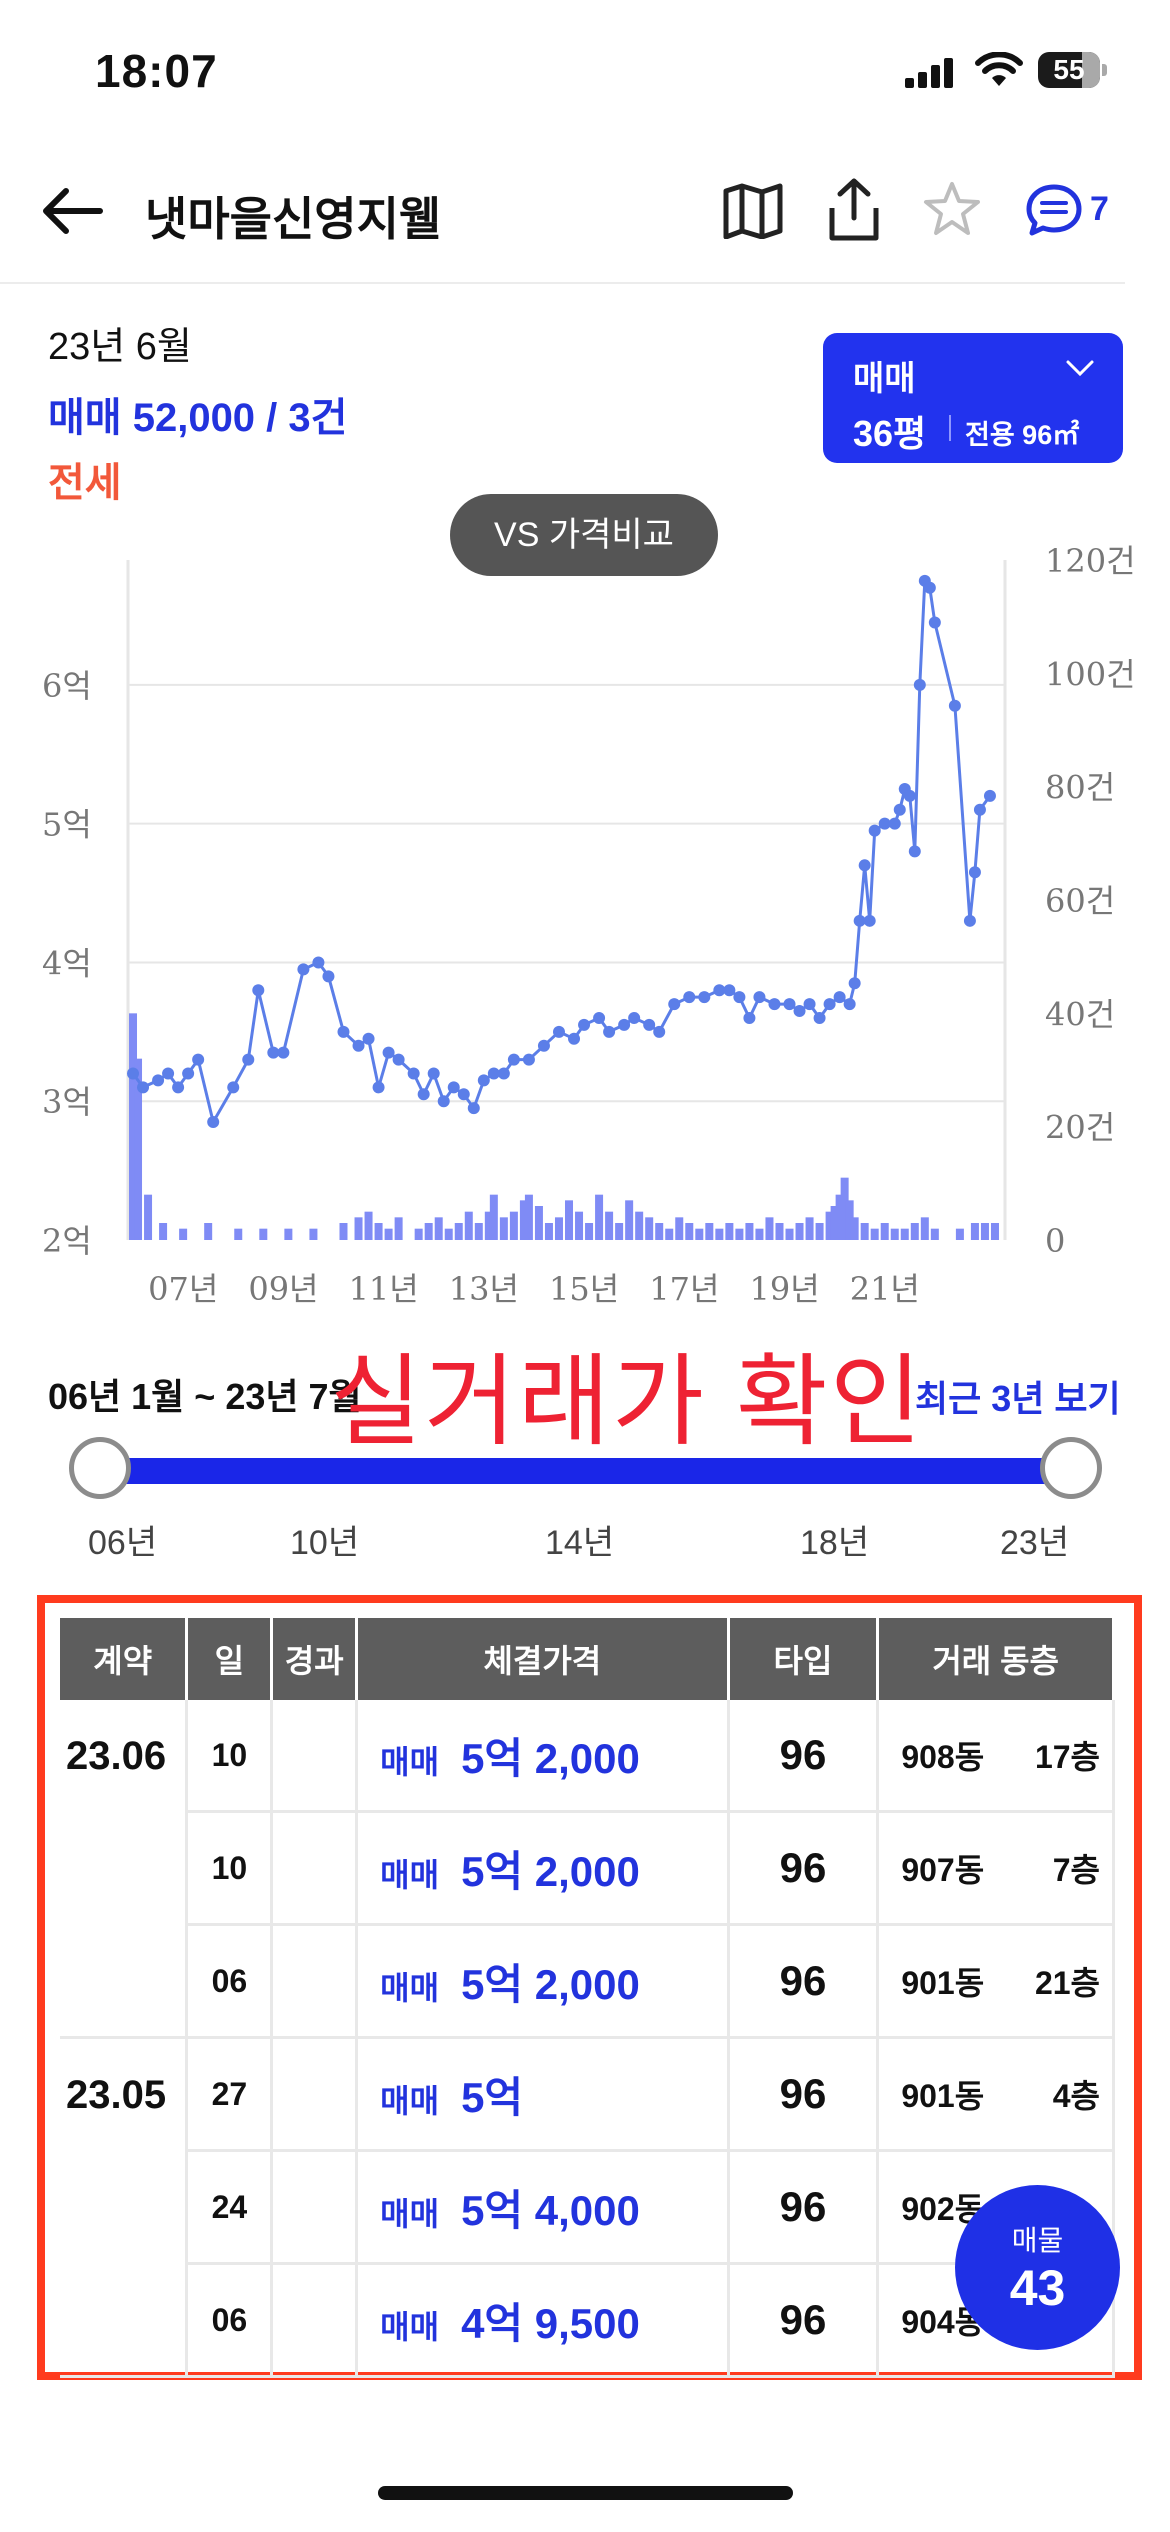 This screenshot has width=1170, height=2532. I want to click on chart-right-tick: 100건, so click(1090, 674).